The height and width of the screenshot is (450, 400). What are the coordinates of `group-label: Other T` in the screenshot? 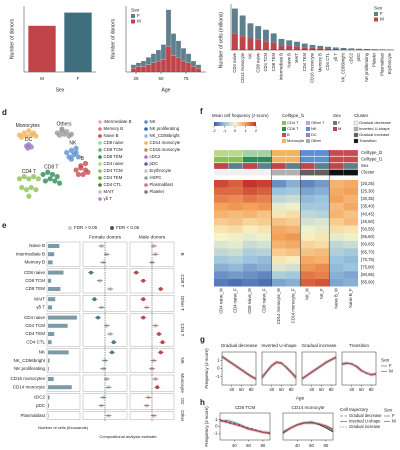 It's located at (182, 303).